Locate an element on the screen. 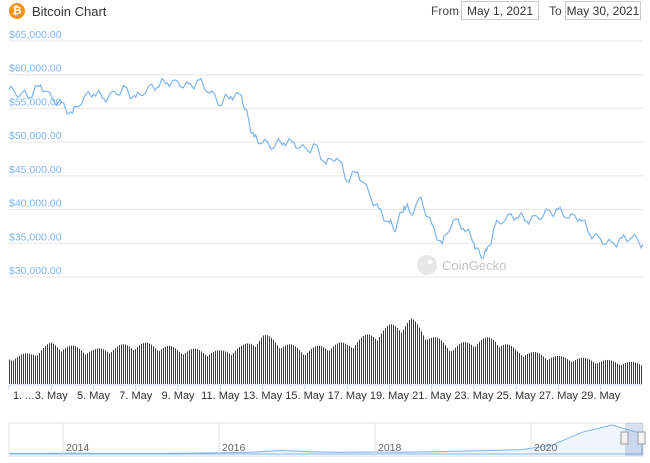  y-tick-label: $40,000.00 is located at coordinates (35, 204).